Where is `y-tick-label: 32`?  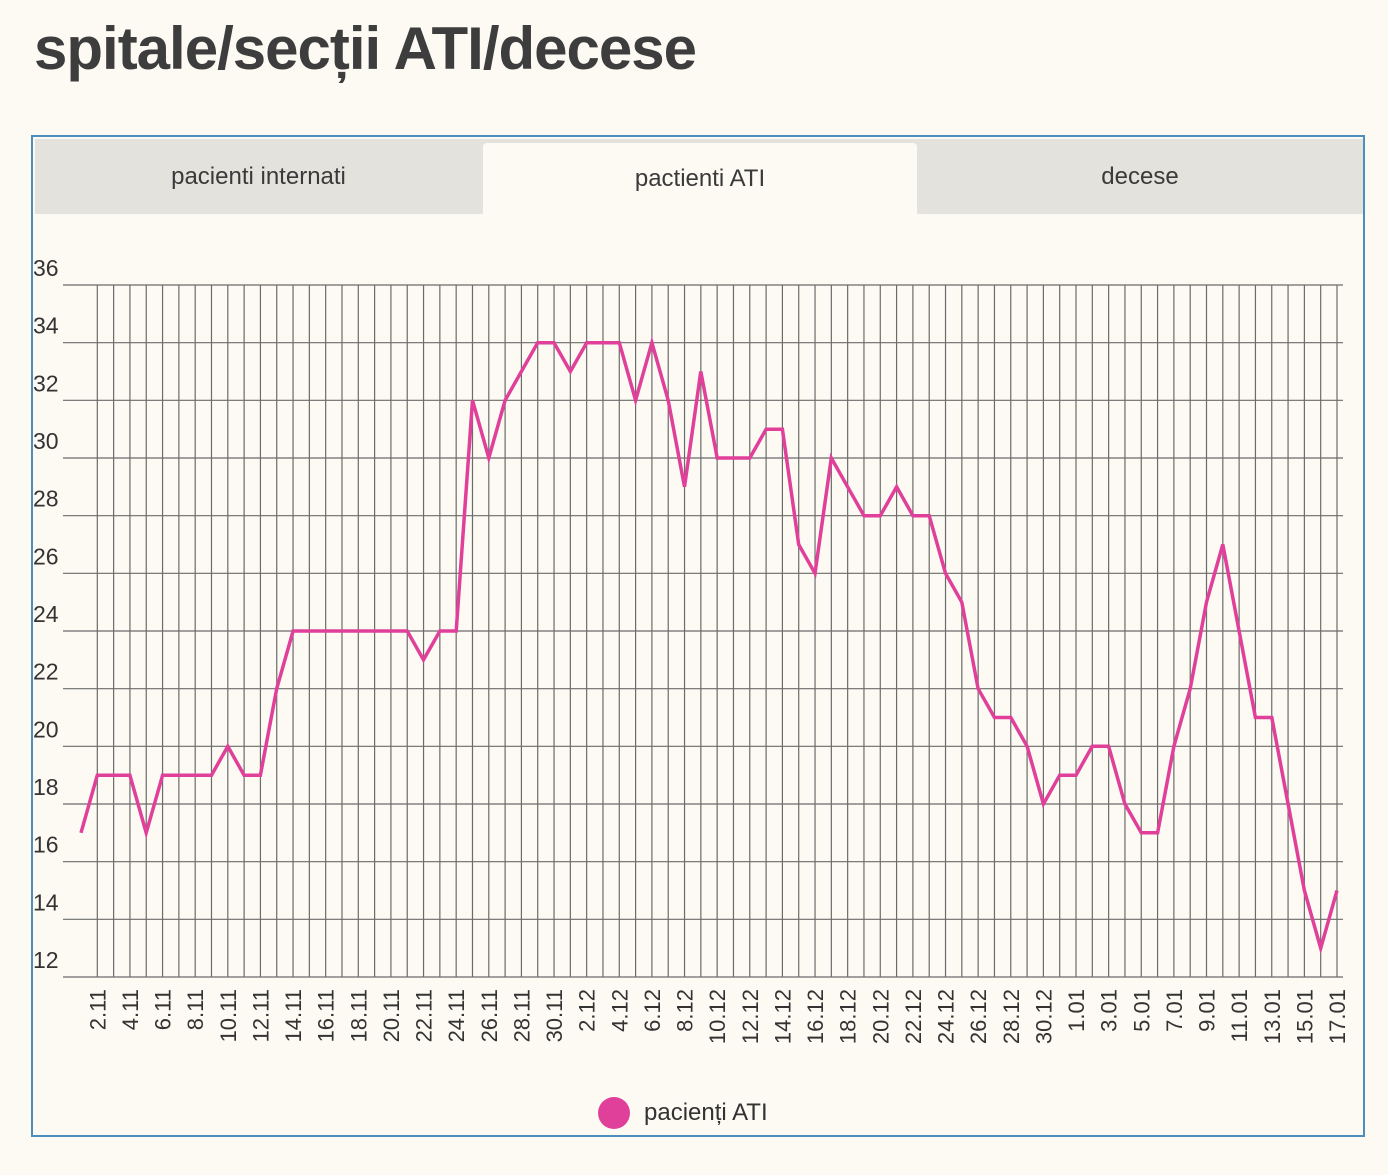
y-tick-label: 32 is located at coordinates (46, 383).